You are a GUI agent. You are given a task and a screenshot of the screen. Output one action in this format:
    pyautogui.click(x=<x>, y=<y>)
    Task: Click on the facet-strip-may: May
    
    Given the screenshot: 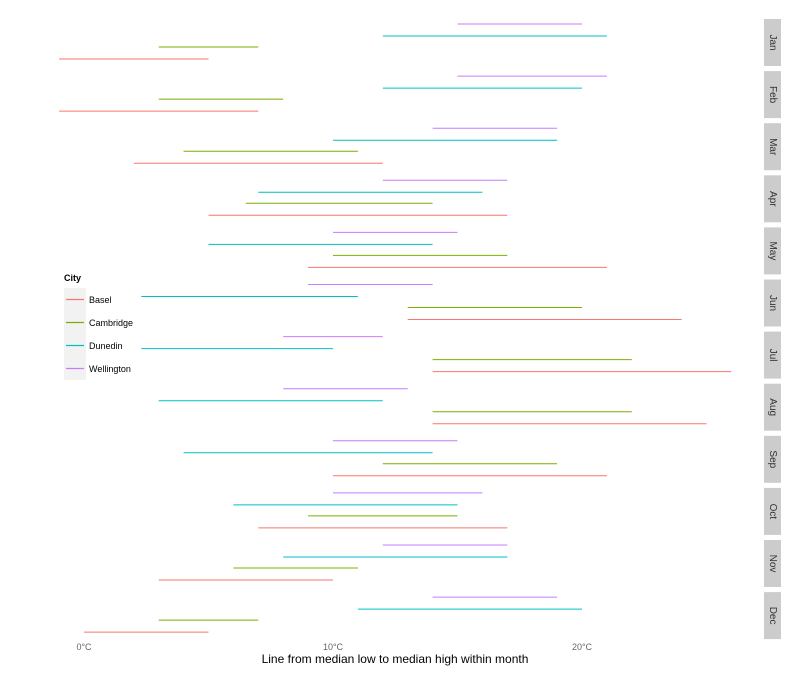 What is the action you would take?
    pyautogui.click(x=772, y=251)
    